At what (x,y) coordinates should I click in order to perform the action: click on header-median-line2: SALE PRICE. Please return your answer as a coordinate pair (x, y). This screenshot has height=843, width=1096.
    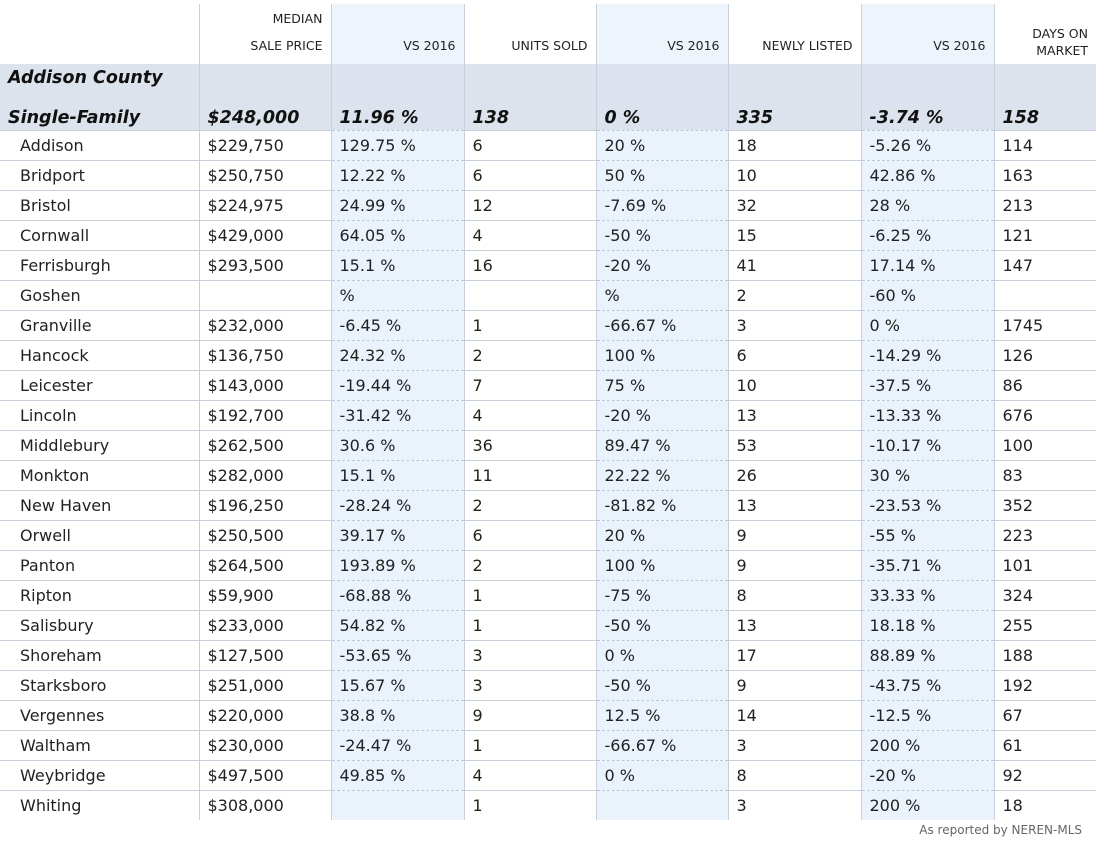
    Looking at the image, I should click on (286, 45).